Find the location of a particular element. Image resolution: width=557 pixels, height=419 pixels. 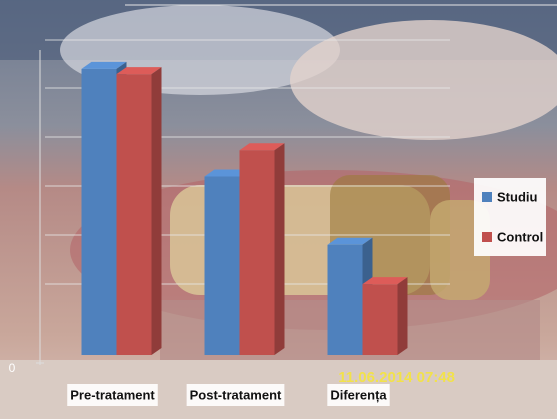

x-tick-label-box: Post-tratament is located at coordinates (235, 395).